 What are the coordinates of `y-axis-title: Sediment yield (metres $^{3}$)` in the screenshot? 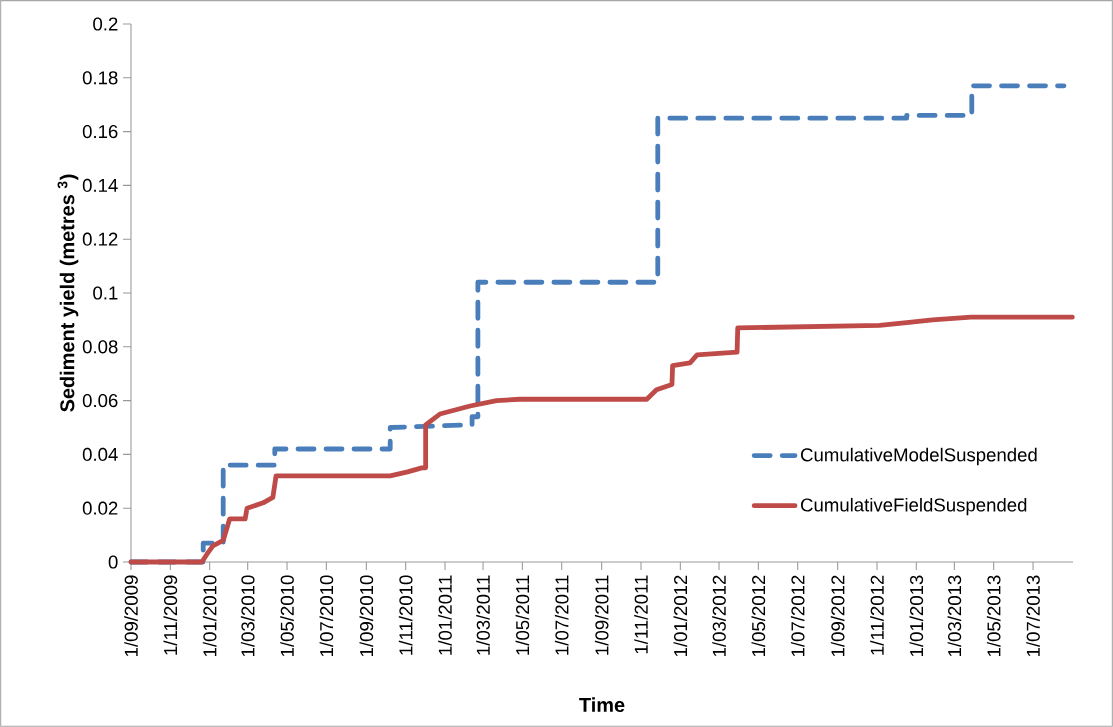 It's located at (68, 293).